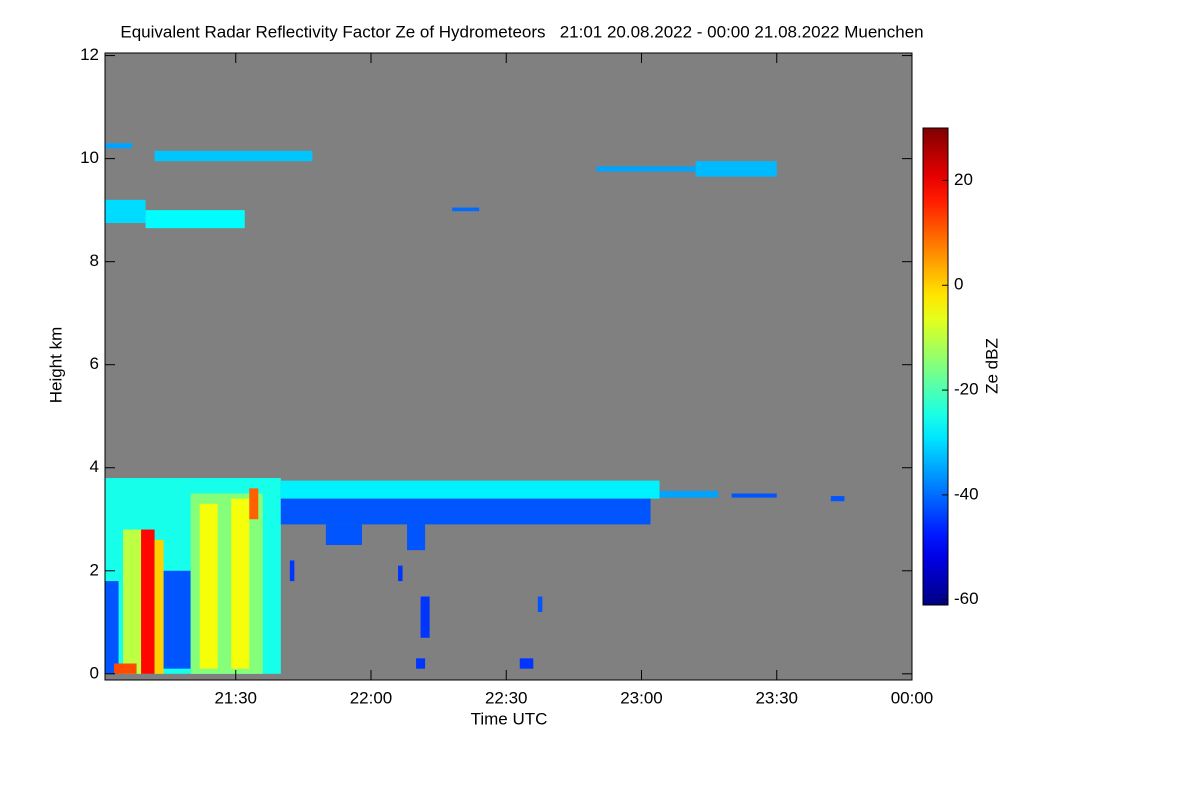 This screenshot has height=800, width=1200. I want to click on colorbar-tick-label: -40, so click(966, 493).